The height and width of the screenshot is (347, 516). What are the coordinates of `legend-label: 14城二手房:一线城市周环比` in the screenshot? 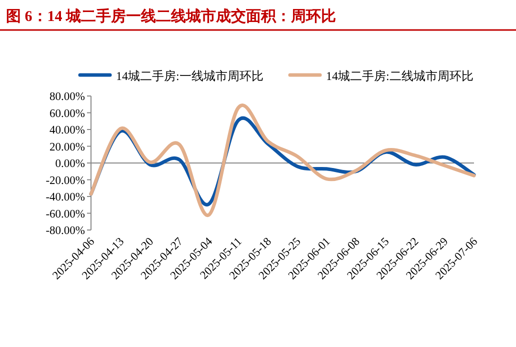 It's located at (190, 76).